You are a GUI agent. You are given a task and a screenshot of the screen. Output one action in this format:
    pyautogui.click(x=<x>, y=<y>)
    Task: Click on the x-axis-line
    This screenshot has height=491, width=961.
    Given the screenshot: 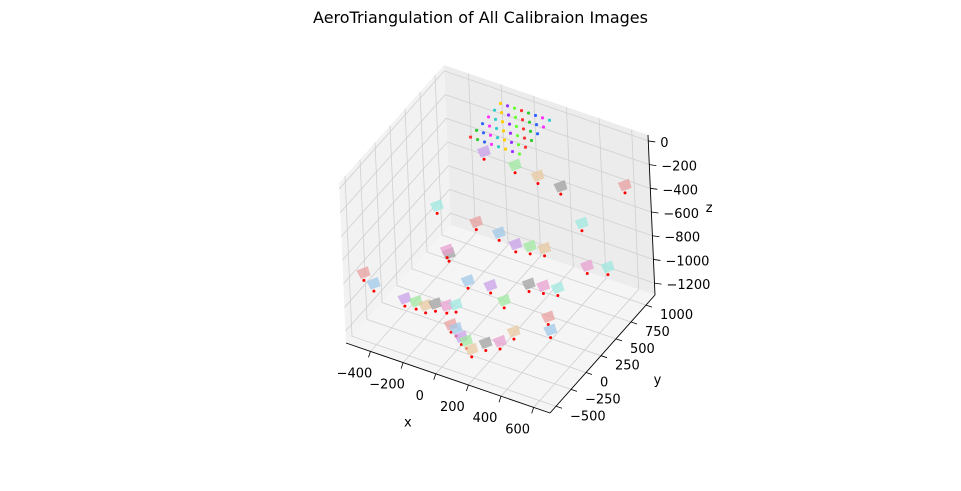 What is the action you would take?
    pyautogui.click(x=448, y=378)
    